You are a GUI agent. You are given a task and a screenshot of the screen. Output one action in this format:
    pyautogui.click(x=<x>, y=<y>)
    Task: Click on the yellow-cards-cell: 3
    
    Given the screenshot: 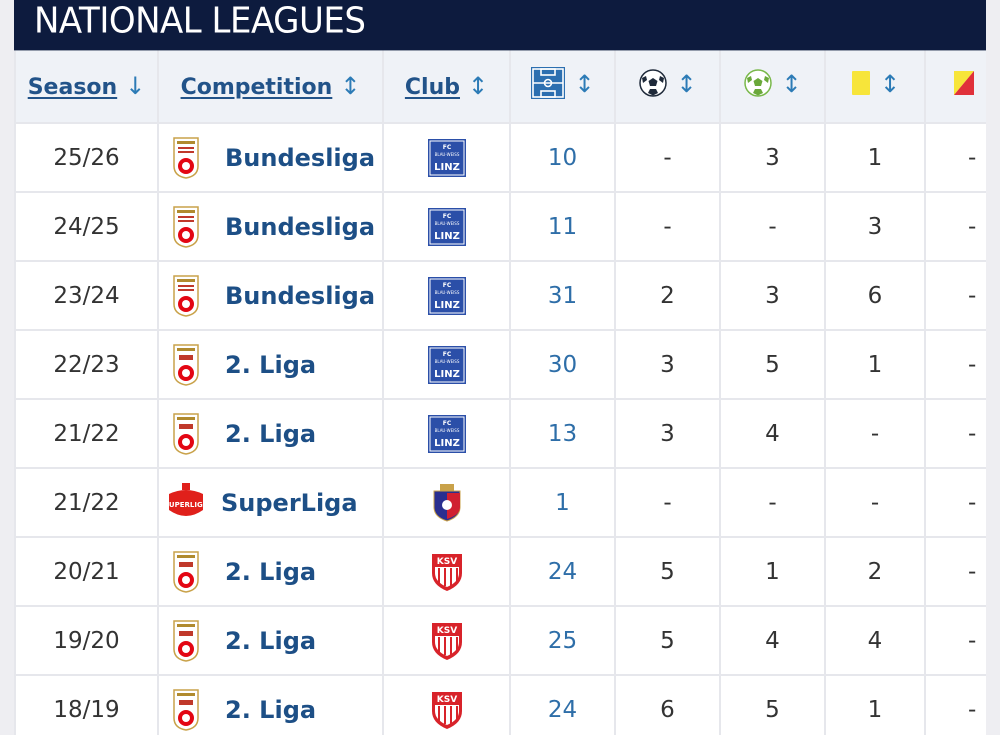 What is the action you would take?
    pyautogui.click(x=875, y=226)
    